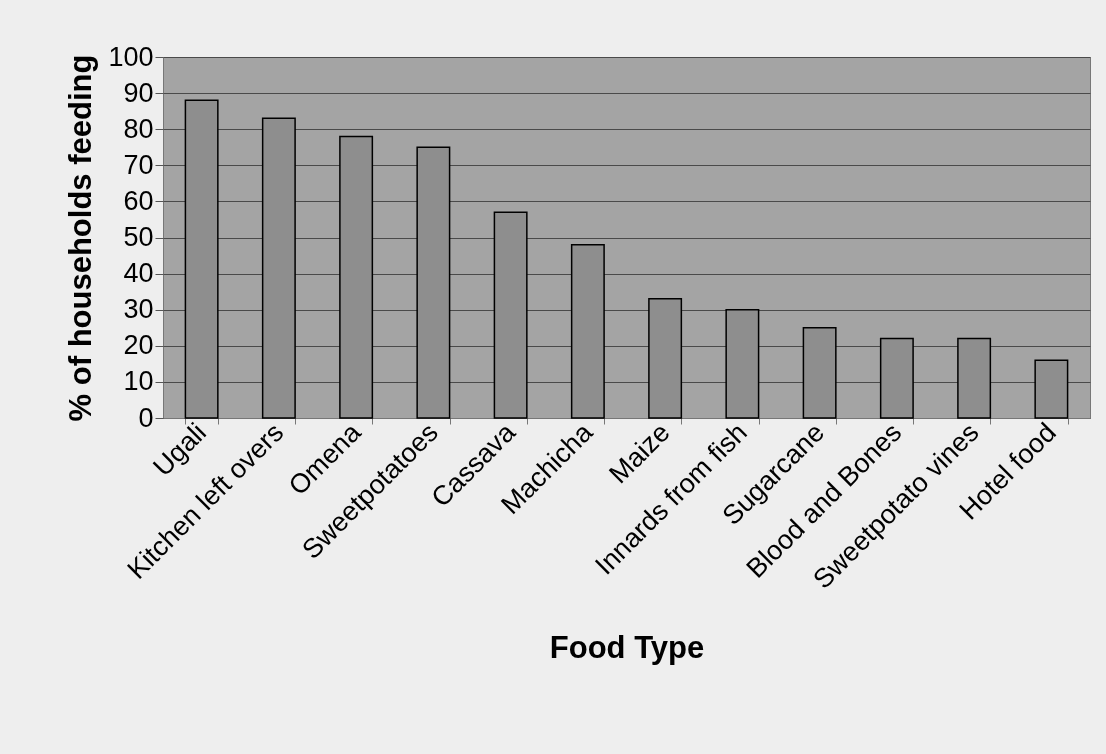 This screenshot has height=754, width=1106. Describe the element at coordinates (81, 238) in the screenshot. I see `y-axis-title: % of households feeding` at that location.